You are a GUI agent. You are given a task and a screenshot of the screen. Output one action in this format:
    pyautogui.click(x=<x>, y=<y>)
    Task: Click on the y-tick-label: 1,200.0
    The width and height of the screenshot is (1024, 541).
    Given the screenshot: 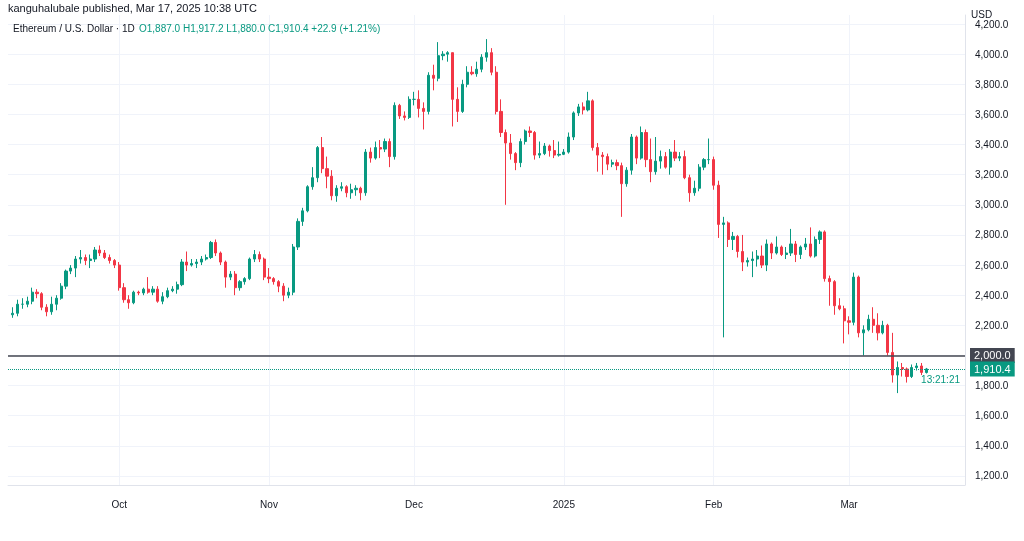 What is the action you would take?
    pyautogui.click(x=992, y=476)
    